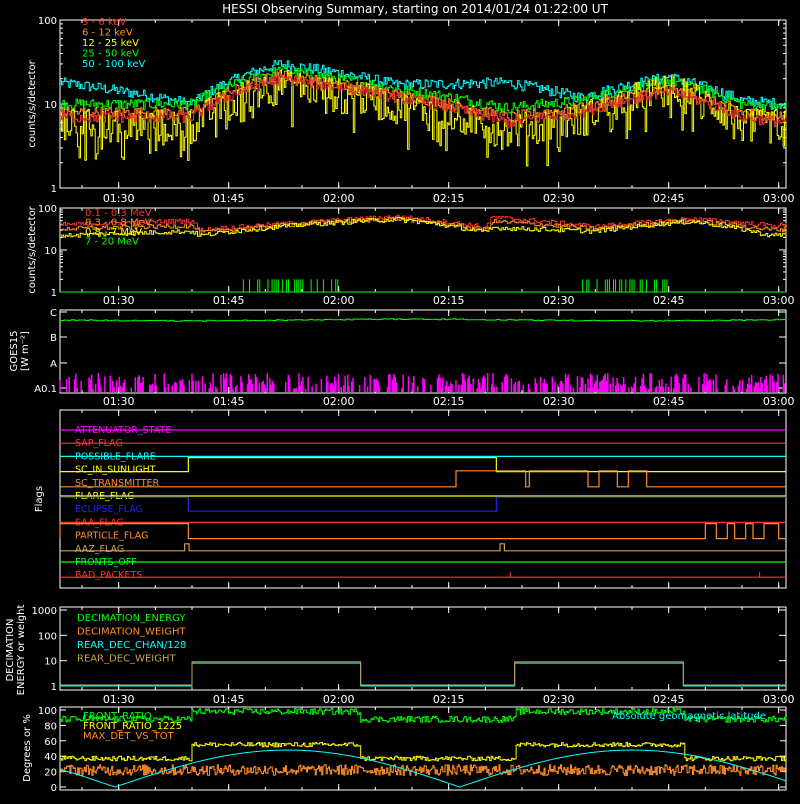 This screenshot has height=804, width=800. What do you see at coordinates (99, 443) in the screenshot?
I see `flag-label: SAP_FLAG` at bounding box center [99, 443].